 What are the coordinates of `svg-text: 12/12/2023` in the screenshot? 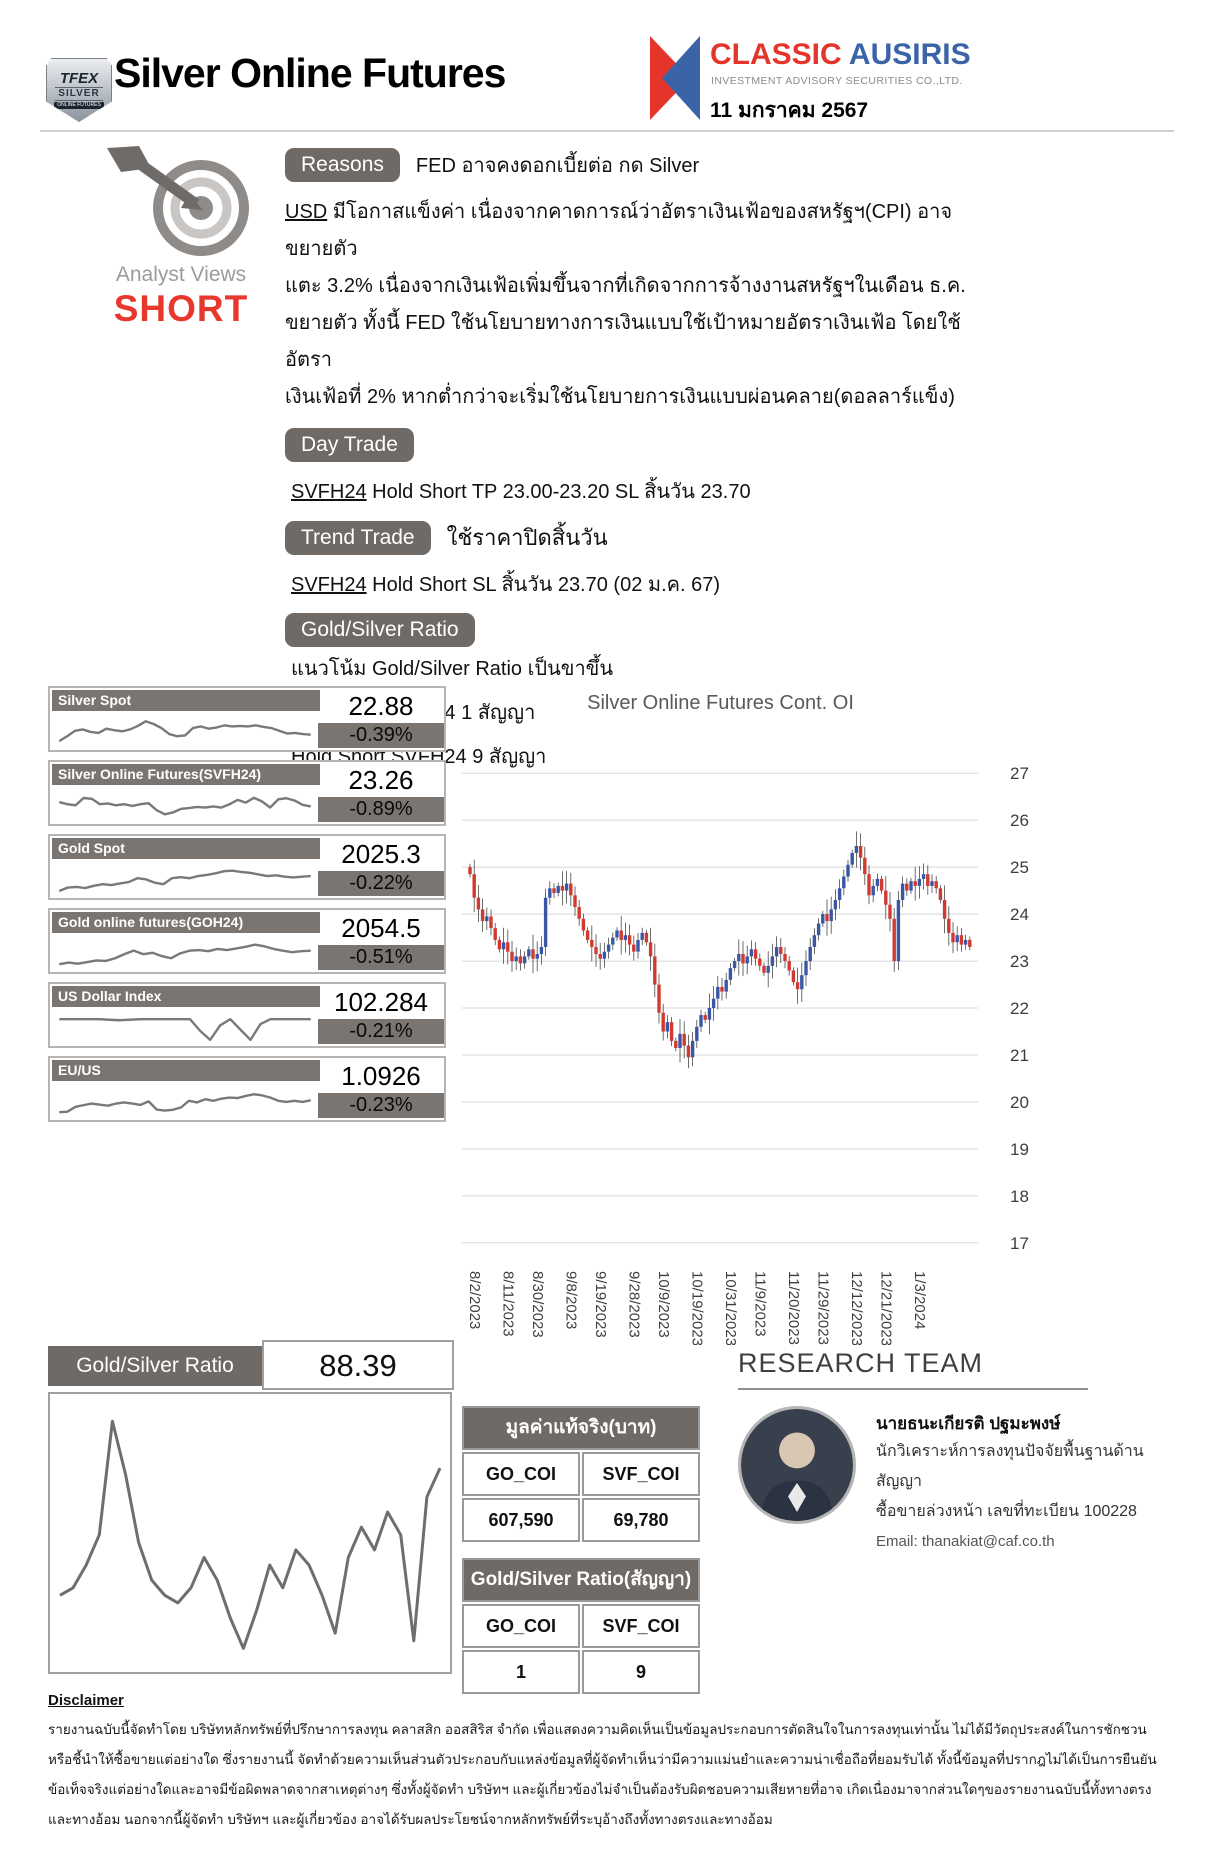 It's located at (856, 1308).